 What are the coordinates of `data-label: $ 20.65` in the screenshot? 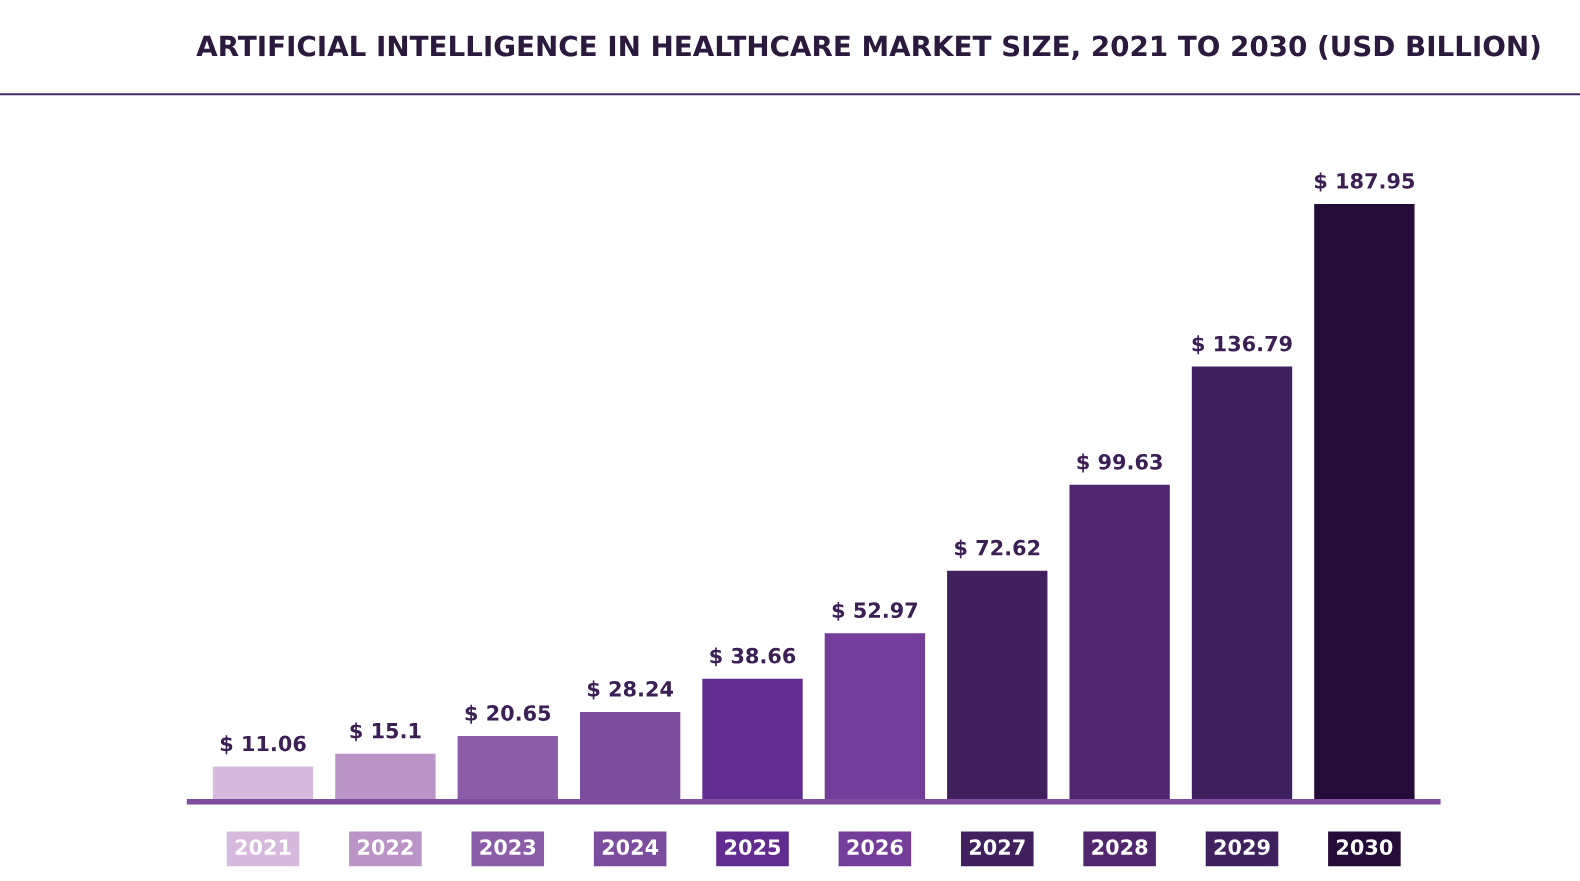 It's located at (508, 714).